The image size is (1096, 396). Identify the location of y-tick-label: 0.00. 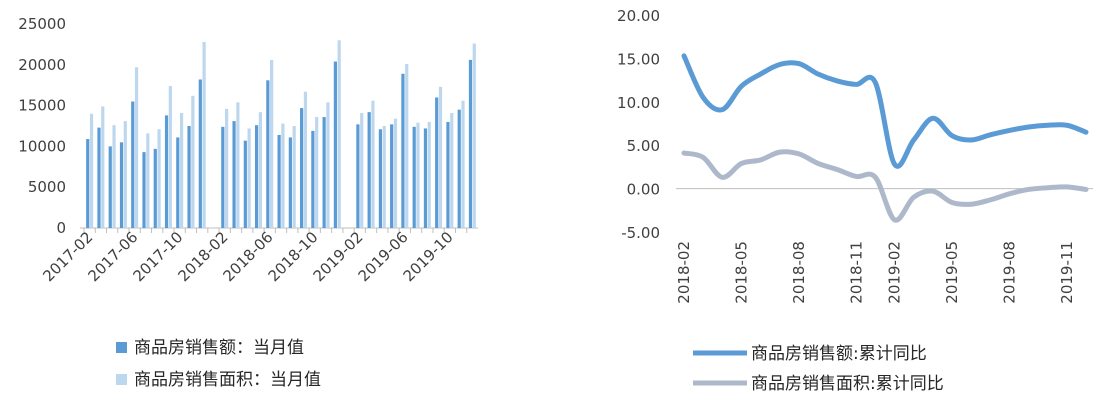
(643, 190).